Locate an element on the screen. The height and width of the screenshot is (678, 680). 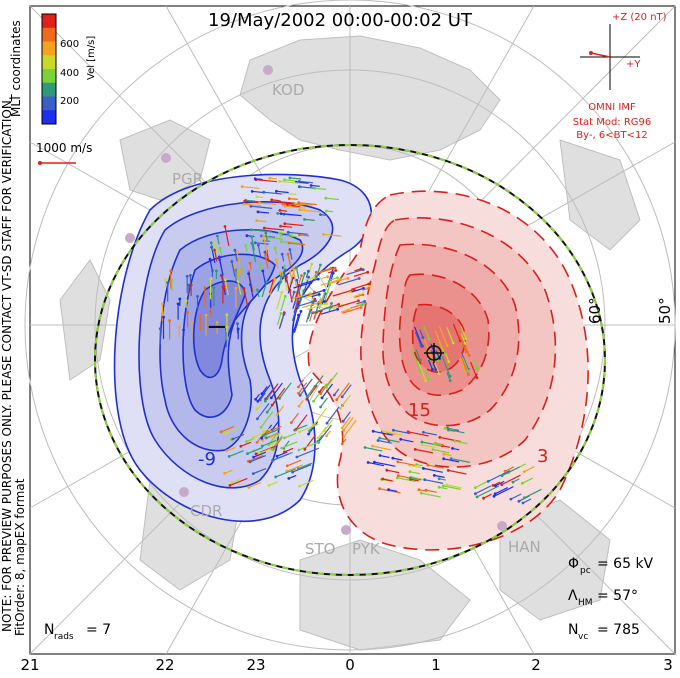
imf-condition: By-, 6<BT<12 is located at coordinates (611, 135).